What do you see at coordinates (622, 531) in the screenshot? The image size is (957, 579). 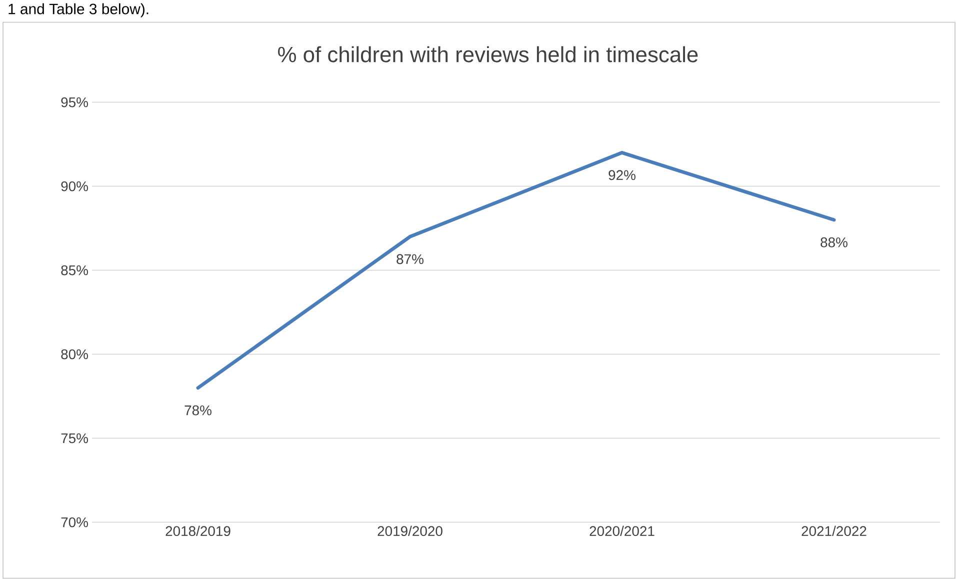 I see `x-tick-label: 2020/2021` at bounding box center [622, 531].